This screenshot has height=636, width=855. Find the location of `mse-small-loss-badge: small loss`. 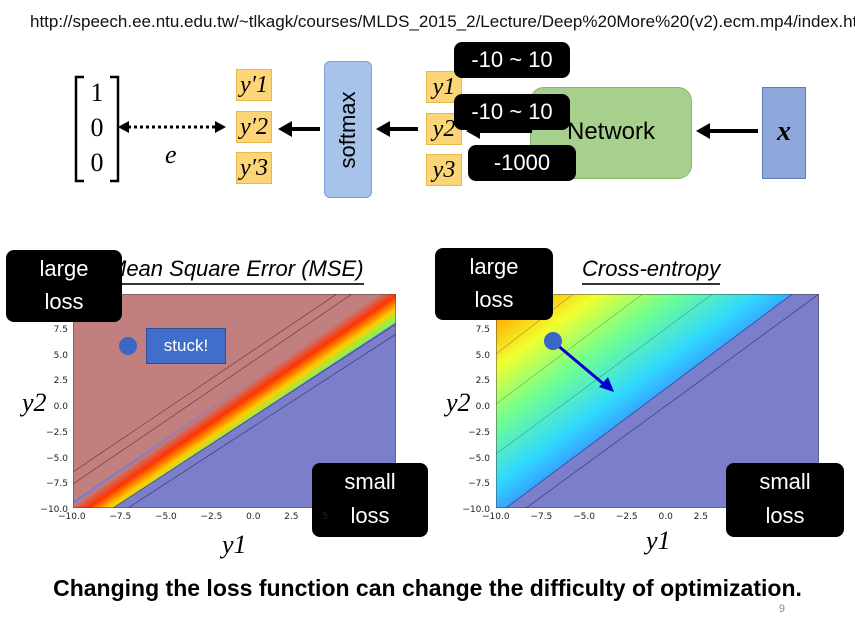

mse-small-loss-badge: small loss is located at coordinates (370, 500).